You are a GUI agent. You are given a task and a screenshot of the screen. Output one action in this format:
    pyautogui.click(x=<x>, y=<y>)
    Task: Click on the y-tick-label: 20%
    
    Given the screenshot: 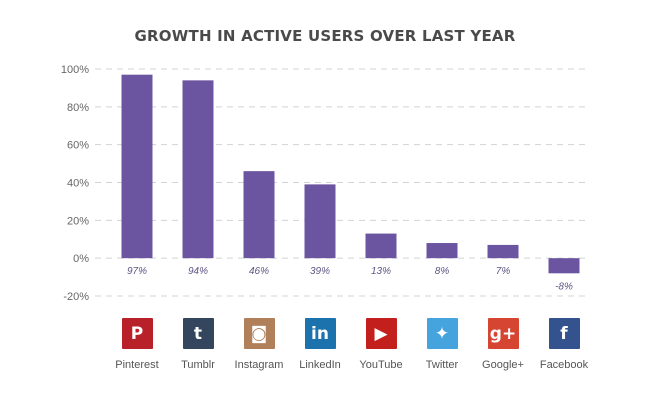 What is the action you would take?
    pyautogui.click(x=78, y=221)
    